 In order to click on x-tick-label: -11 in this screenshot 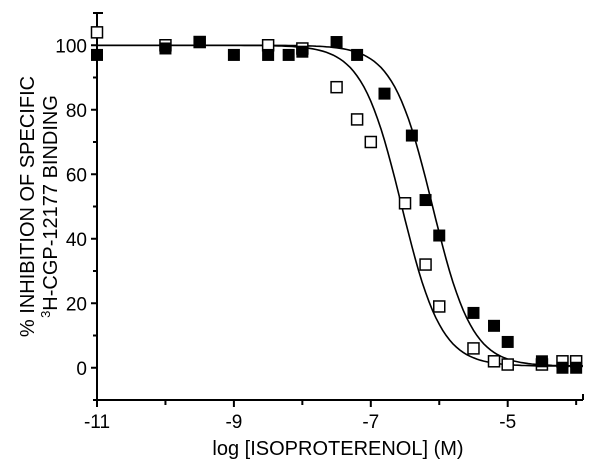, I will do `click(97, 422)`.